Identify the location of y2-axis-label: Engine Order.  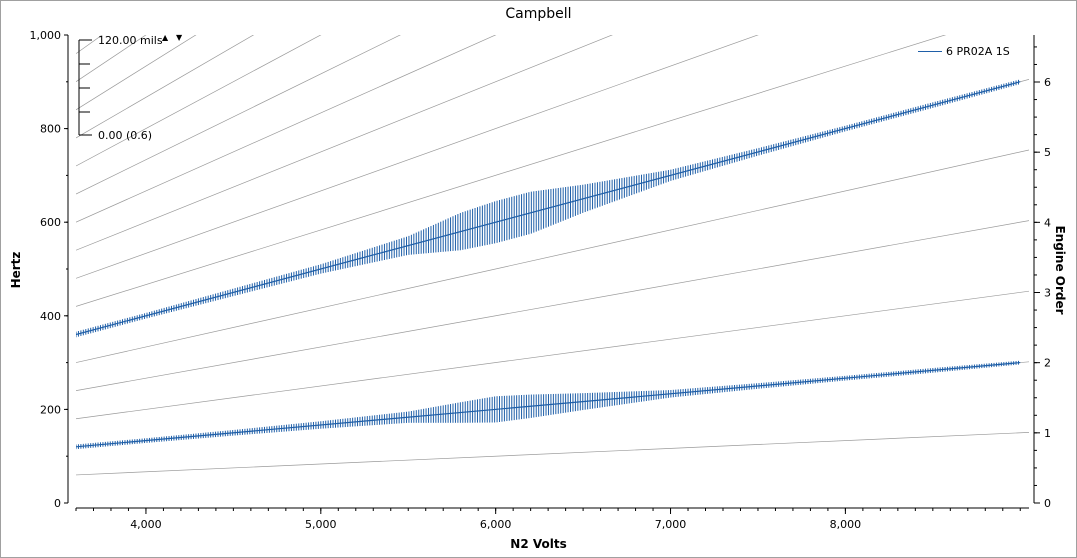
(1060, 270).